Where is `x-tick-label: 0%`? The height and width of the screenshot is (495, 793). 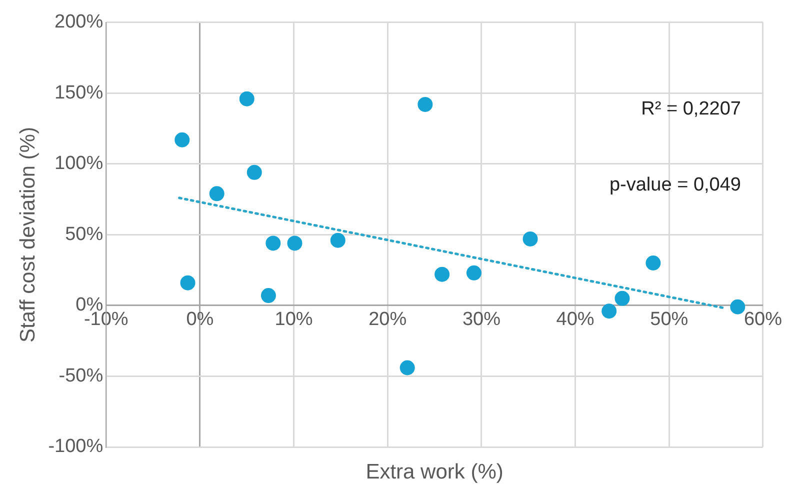 x-tick-label: 0% is located at coordinates (200, 319).